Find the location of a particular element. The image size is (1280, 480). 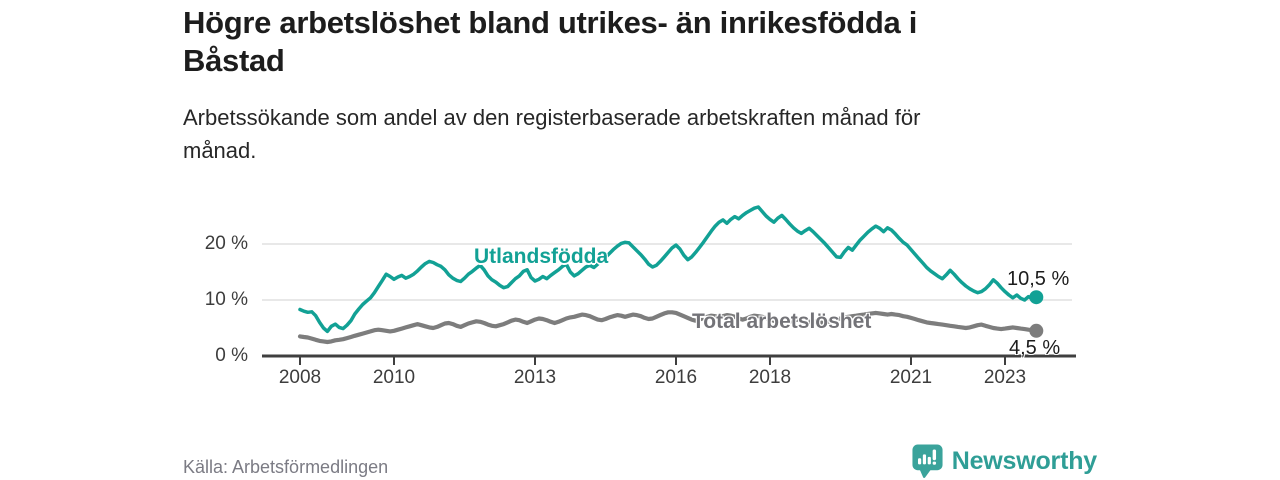

x-axis-tick-2023: 2023 is located at coordinates (1005, 377).